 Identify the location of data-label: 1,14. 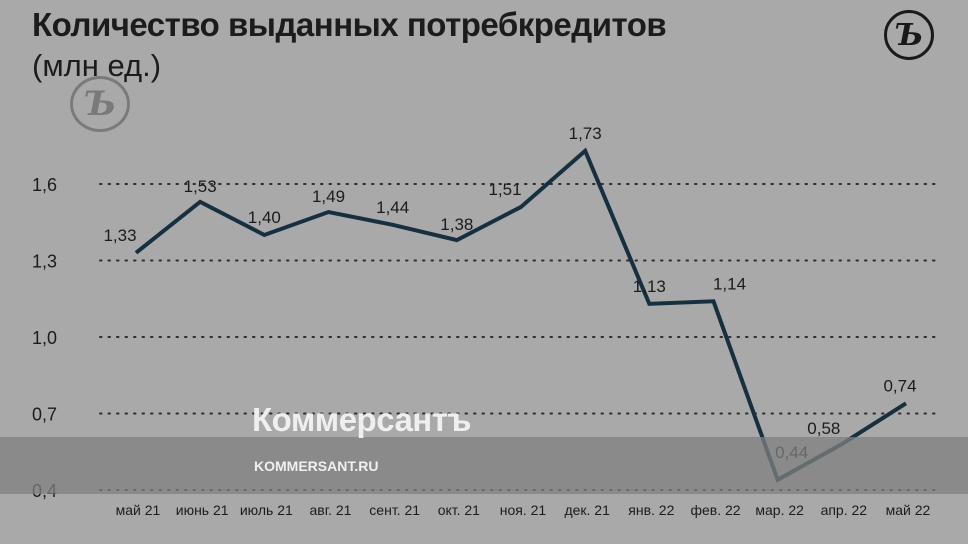
(729, 283).